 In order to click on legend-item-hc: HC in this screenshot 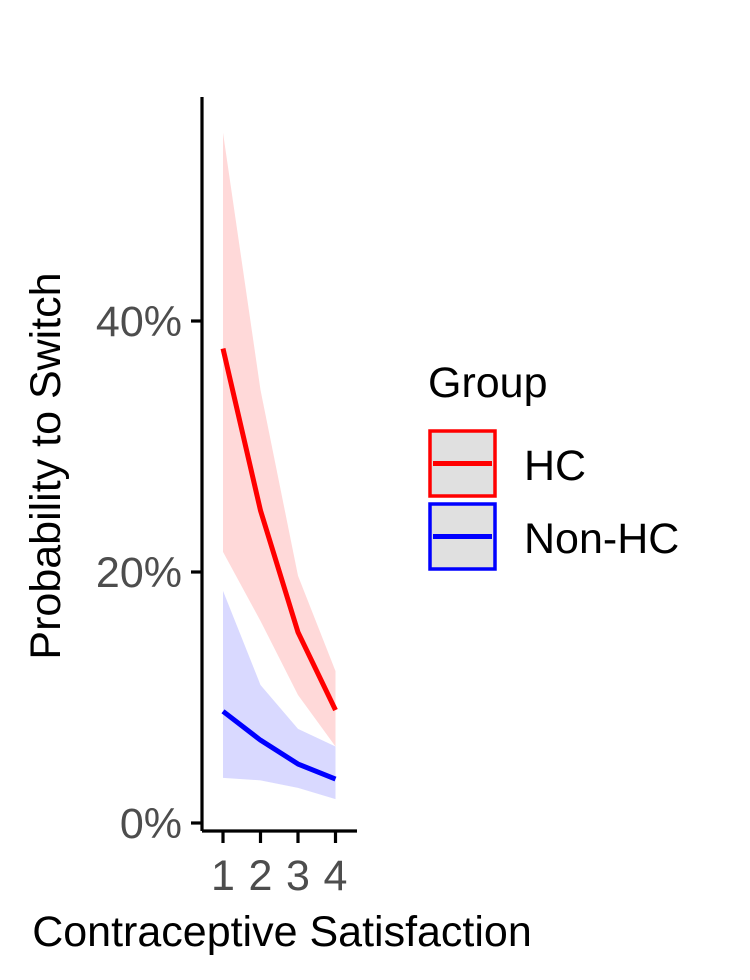, I will do `click(507, 463)`.